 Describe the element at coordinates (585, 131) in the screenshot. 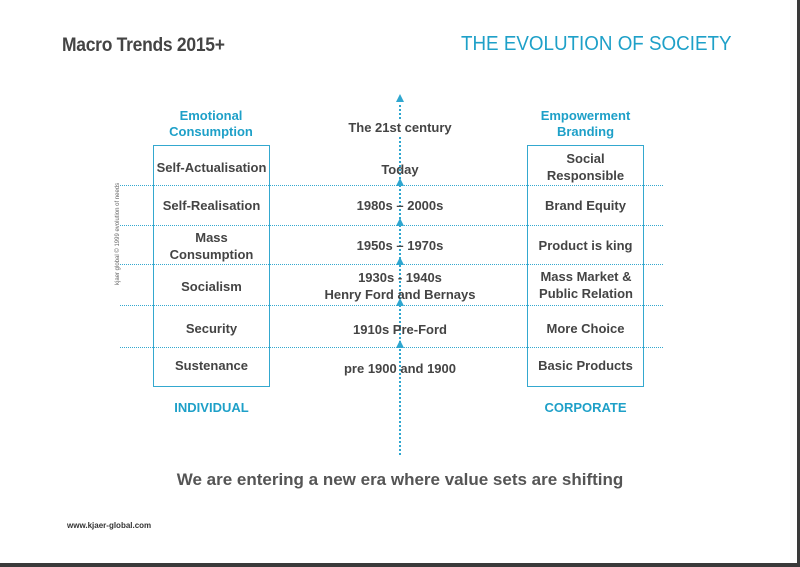

I see `right-heading-line2: Branding` at that location.